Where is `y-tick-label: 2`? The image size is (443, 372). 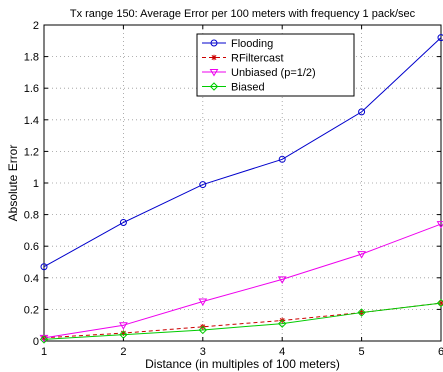 y-tick-label: 2 is located at coordinates (36, 26).